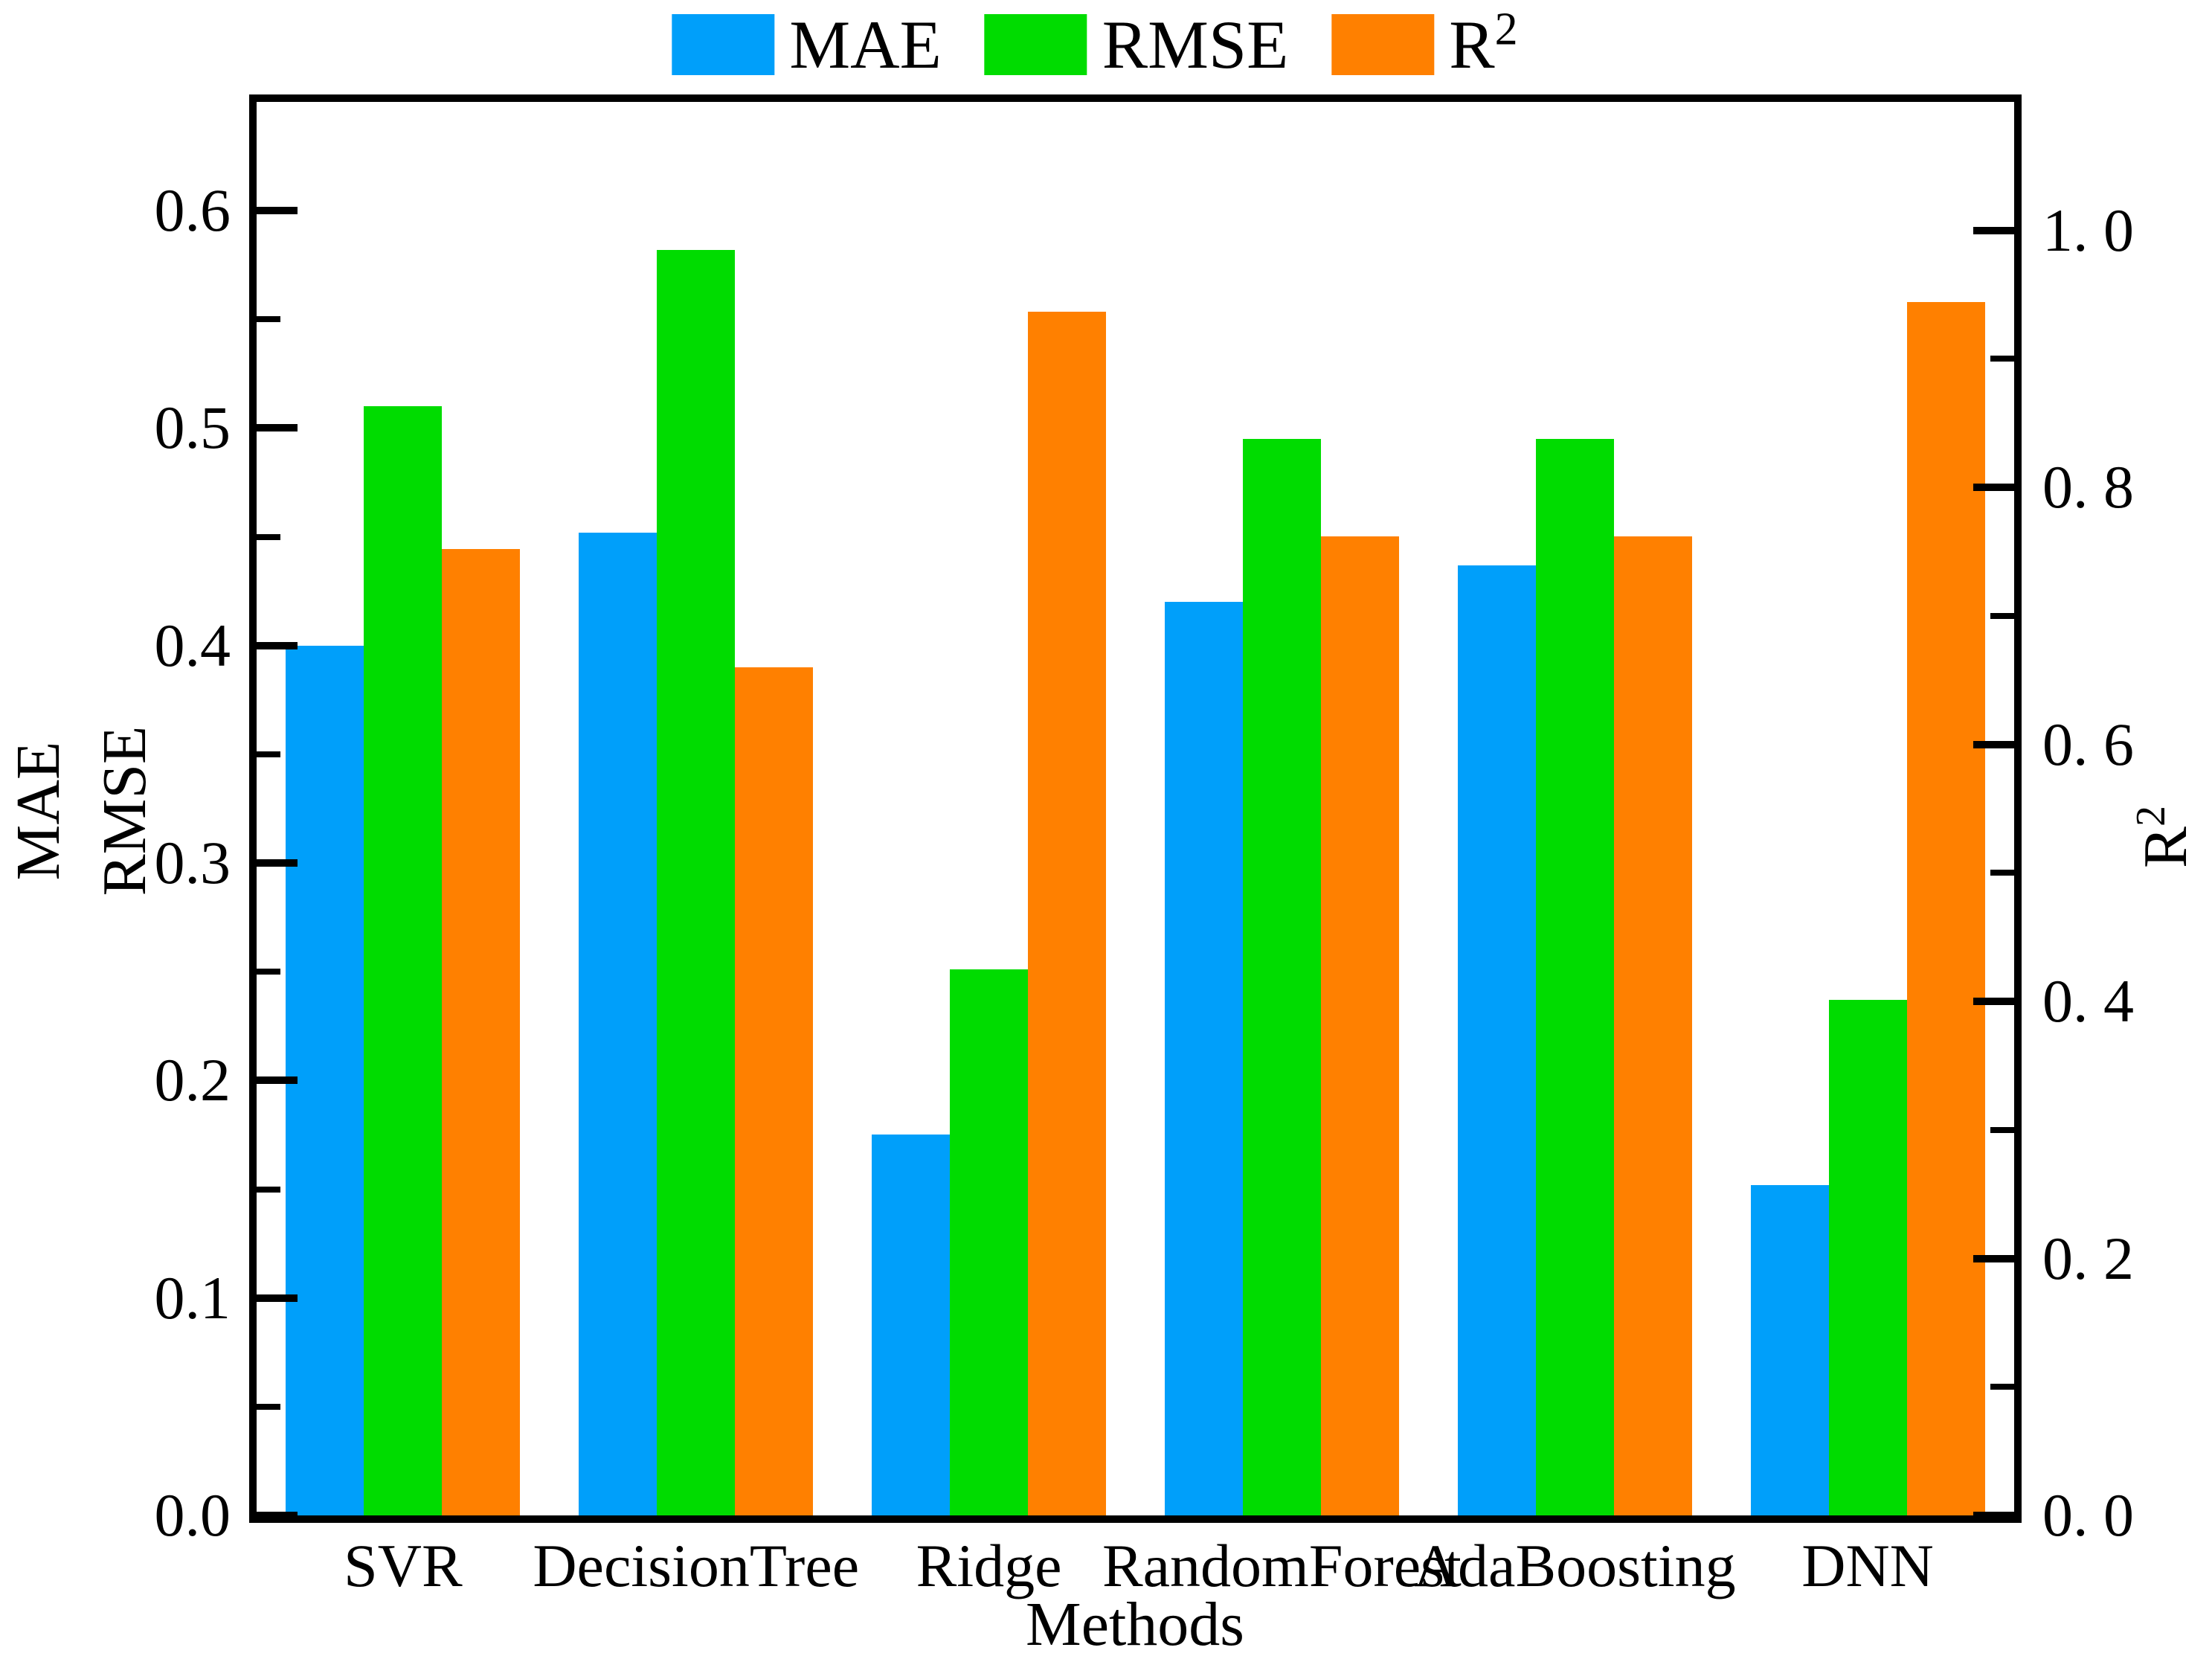 This screenshot has height=1659, width=2212. I want to click on left-major-tick-0.4, so click(277, 645).